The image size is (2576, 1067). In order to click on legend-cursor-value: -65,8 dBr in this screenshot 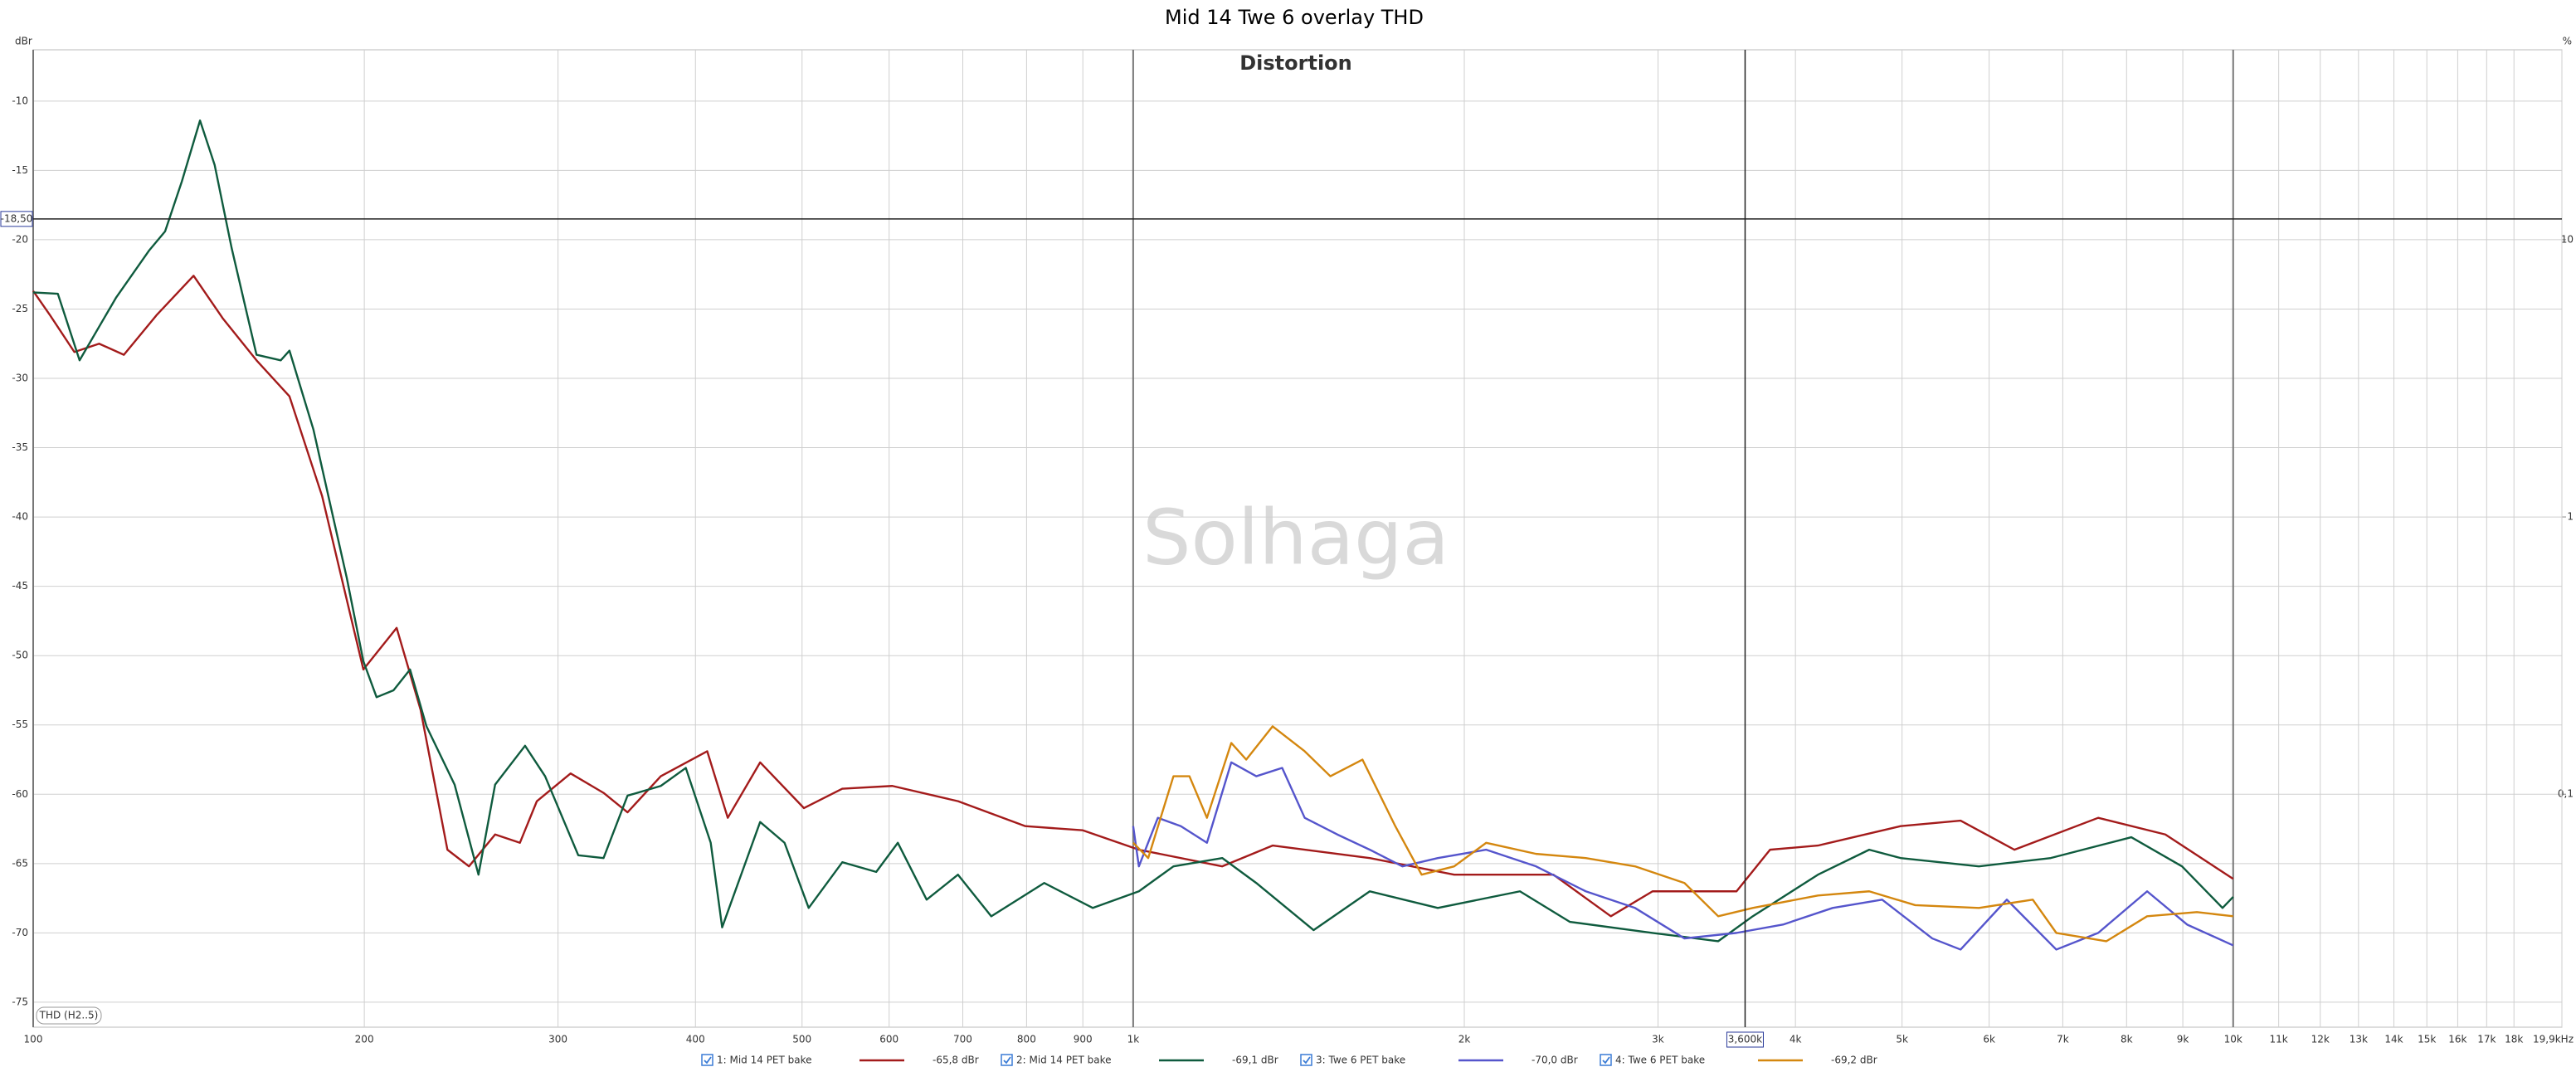, I will do `click(956, 1061)`.